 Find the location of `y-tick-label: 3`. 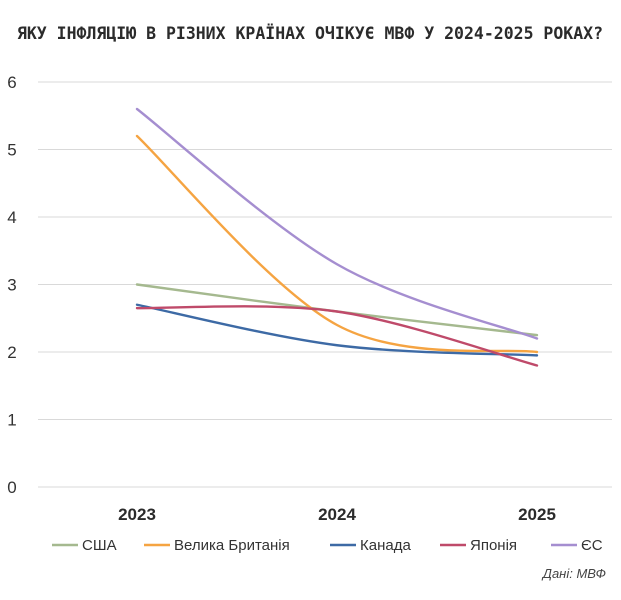

y-tick-label: 3 is located at coordinates (11, 285).